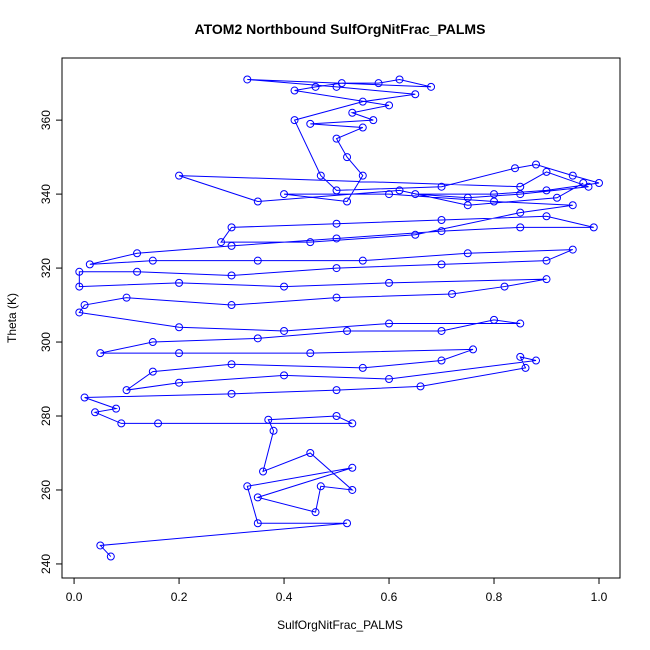  Describe the element at coordinates (46, 490) in the screenshot. I see `y-tick-label: 260` at that location.